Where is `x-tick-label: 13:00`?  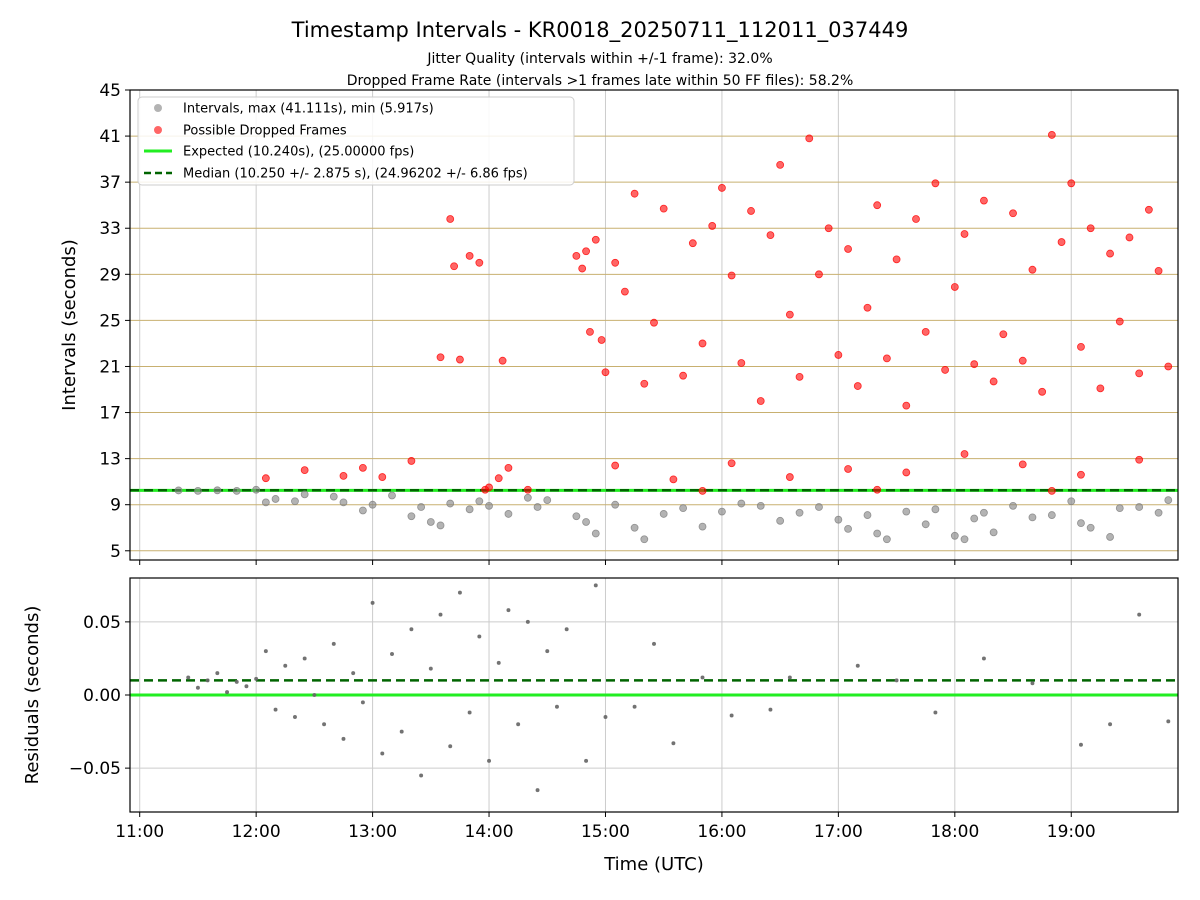 x-tick-label: 13:00 is located at coordinates (372, 832).